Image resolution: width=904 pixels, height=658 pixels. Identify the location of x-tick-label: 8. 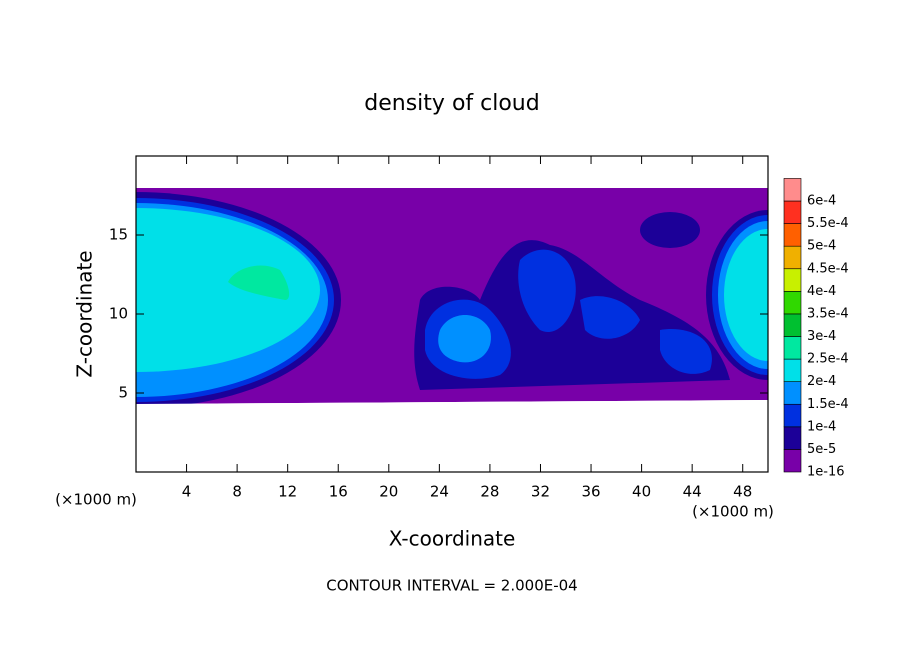
(237, 492).